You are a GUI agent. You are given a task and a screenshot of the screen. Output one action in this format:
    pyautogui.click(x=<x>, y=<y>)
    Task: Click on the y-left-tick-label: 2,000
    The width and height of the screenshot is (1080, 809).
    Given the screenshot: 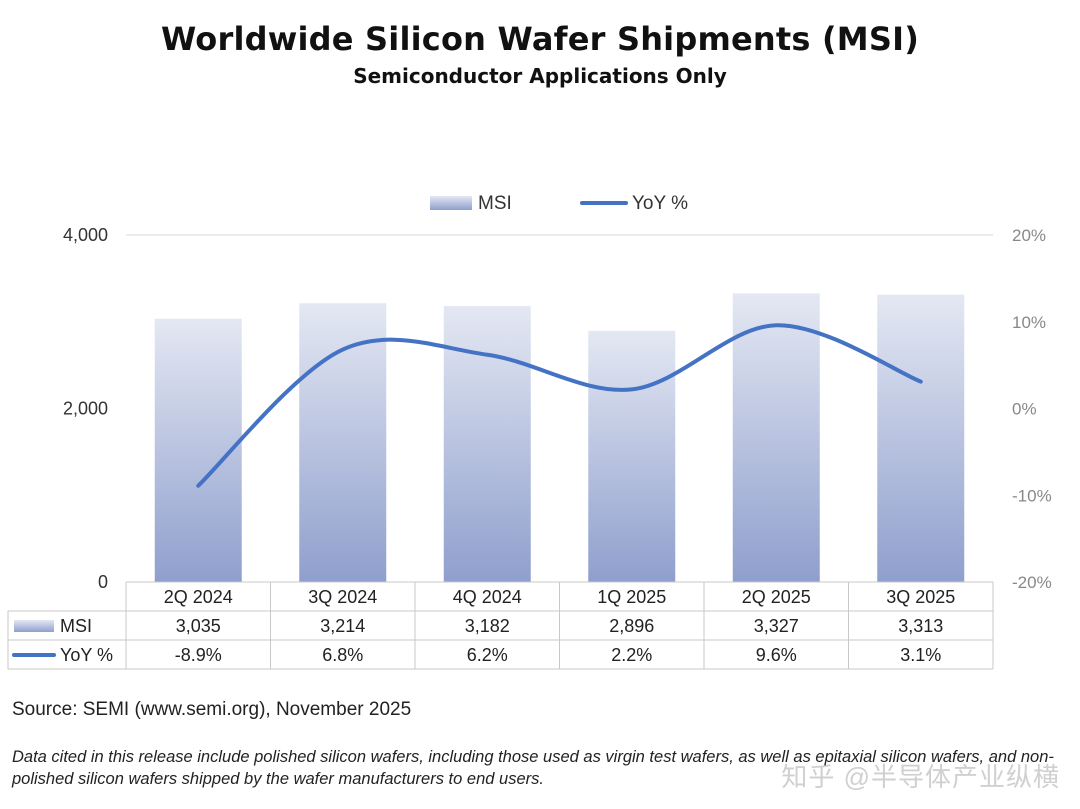 What is the action you would take?
    pyautogui.click(x=85, y=409)
    